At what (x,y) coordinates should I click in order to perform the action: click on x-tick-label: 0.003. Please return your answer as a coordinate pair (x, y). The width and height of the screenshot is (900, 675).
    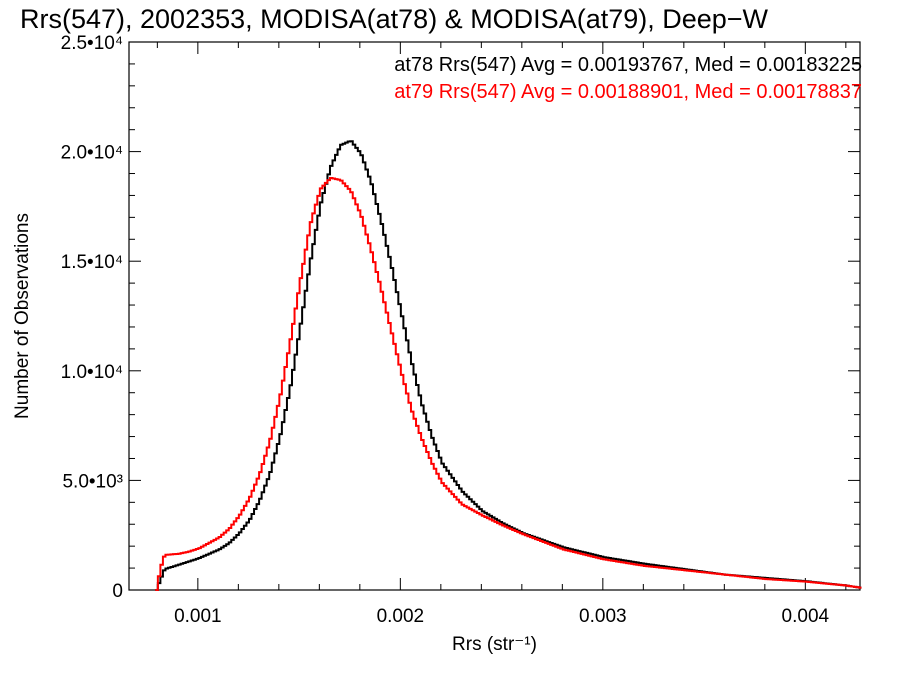
    Looking at the image, I should click on (603, 616).